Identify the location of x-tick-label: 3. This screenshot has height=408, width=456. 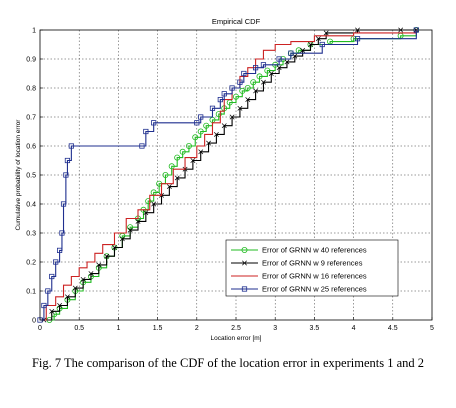
(275, 328).